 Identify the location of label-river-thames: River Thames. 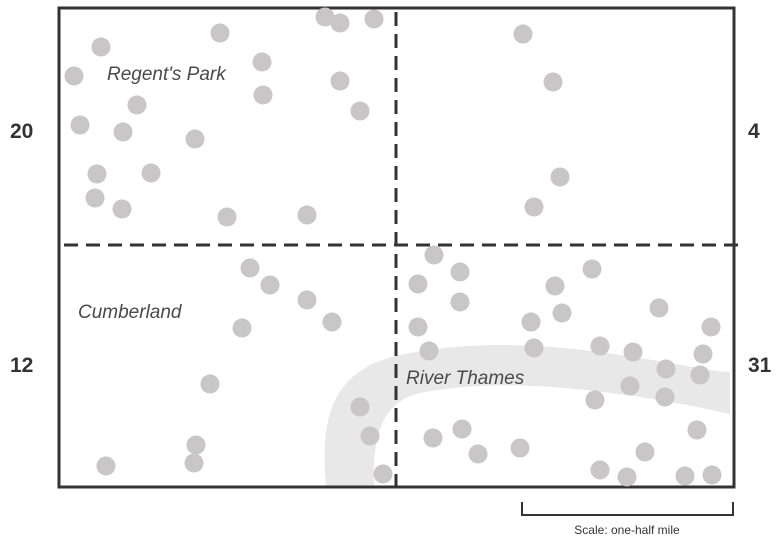
(465, 378).